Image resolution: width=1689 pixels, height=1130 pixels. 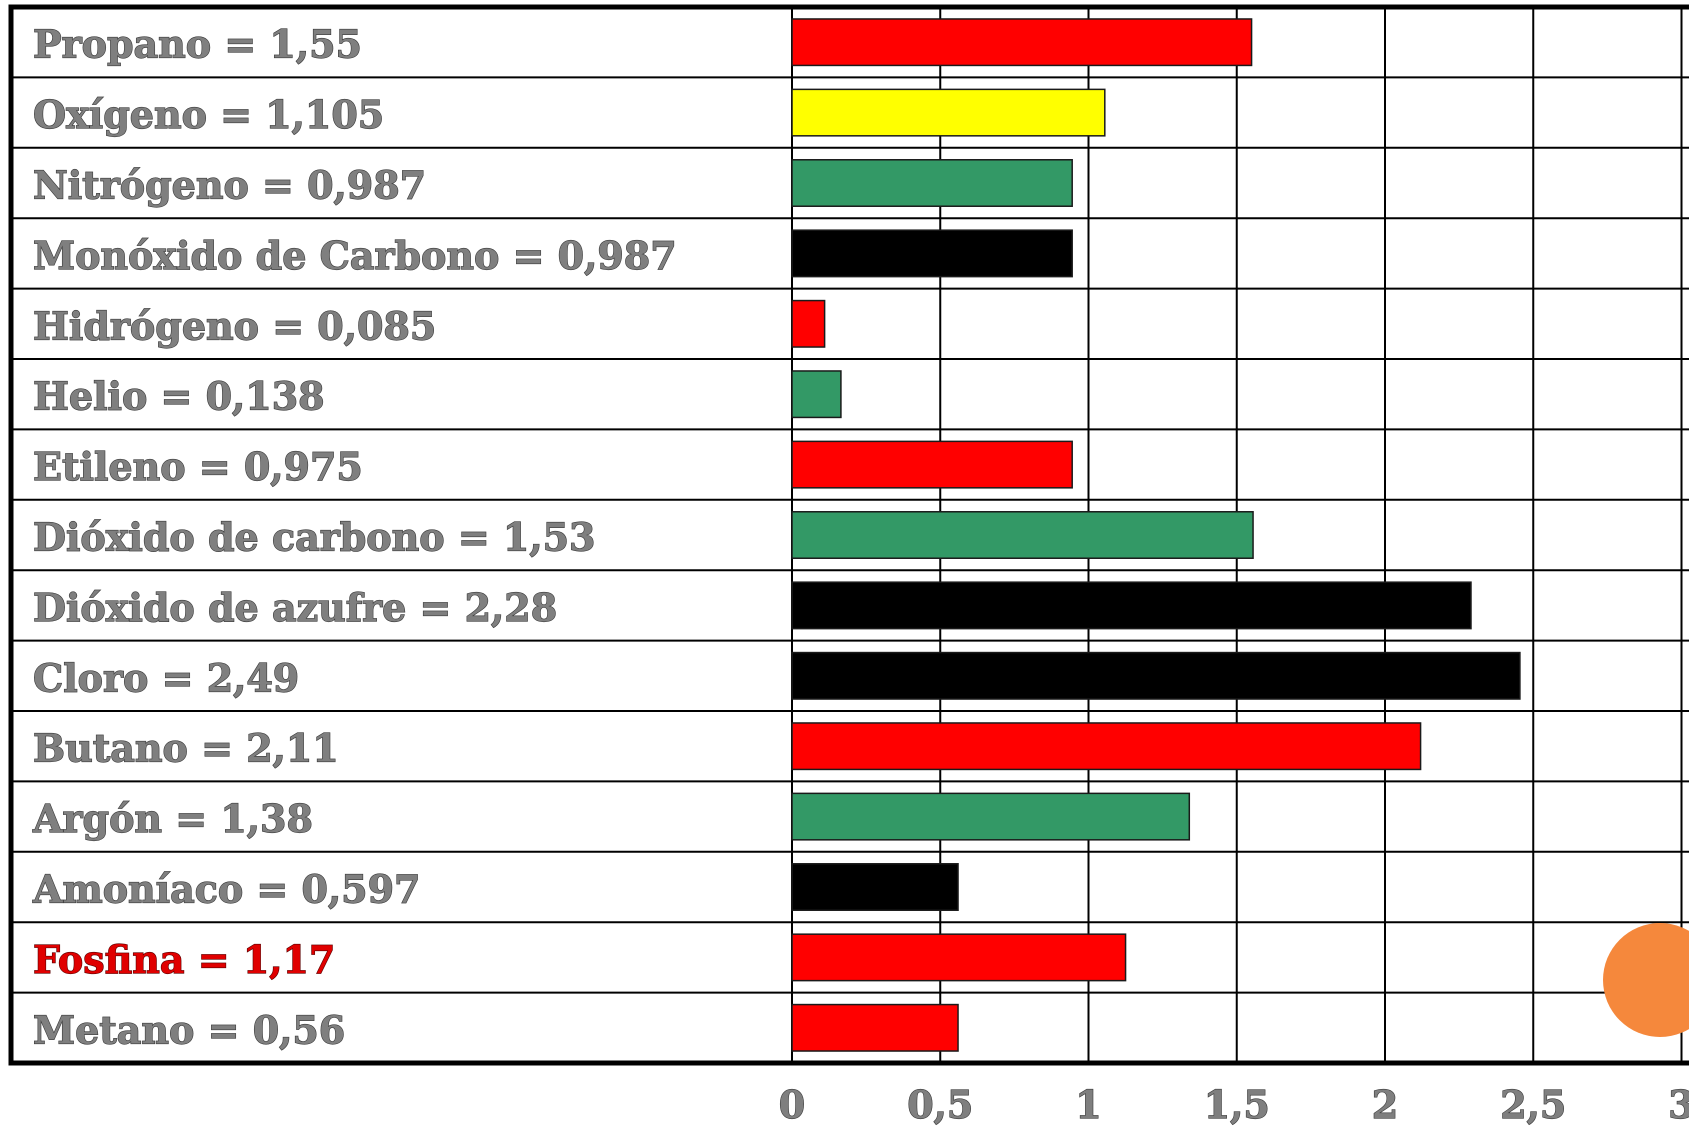 I want to click on x-axis-tick-labels: 0 0,5 1 1,5 2 2,5 3, so click(x=1233, y=1104).